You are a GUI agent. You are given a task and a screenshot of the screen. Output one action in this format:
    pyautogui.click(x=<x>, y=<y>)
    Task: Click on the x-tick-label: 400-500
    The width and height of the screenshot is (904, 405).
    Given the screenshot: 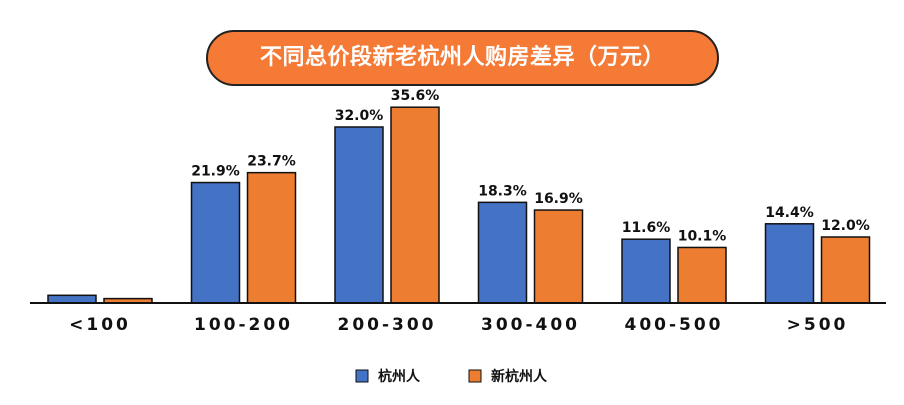 What is the action you would take?
    pyautogui.click(x=673, y=325)
    